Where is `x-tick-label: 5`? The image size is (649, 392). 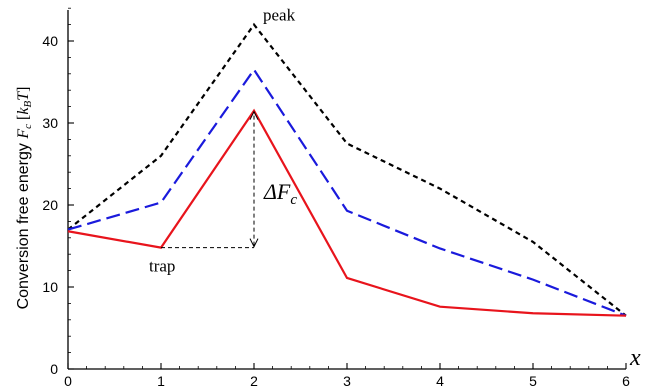 x-tick-label: 5 is located at coordinates (533, 381).